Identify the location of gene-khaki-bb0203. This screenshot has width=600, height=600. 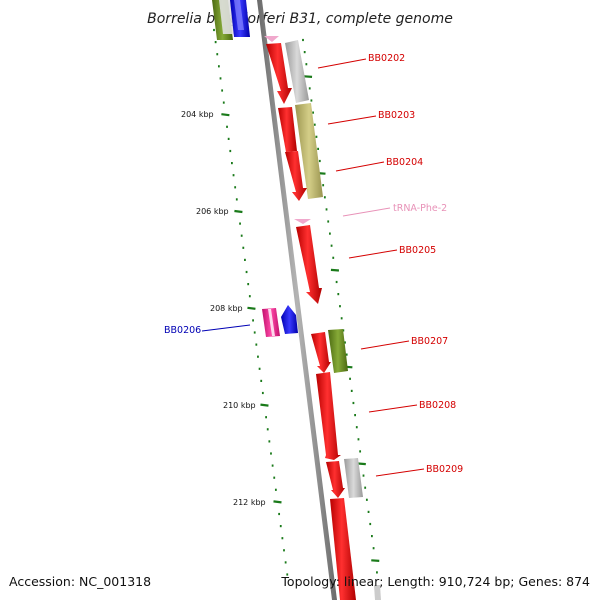
(309, 151).